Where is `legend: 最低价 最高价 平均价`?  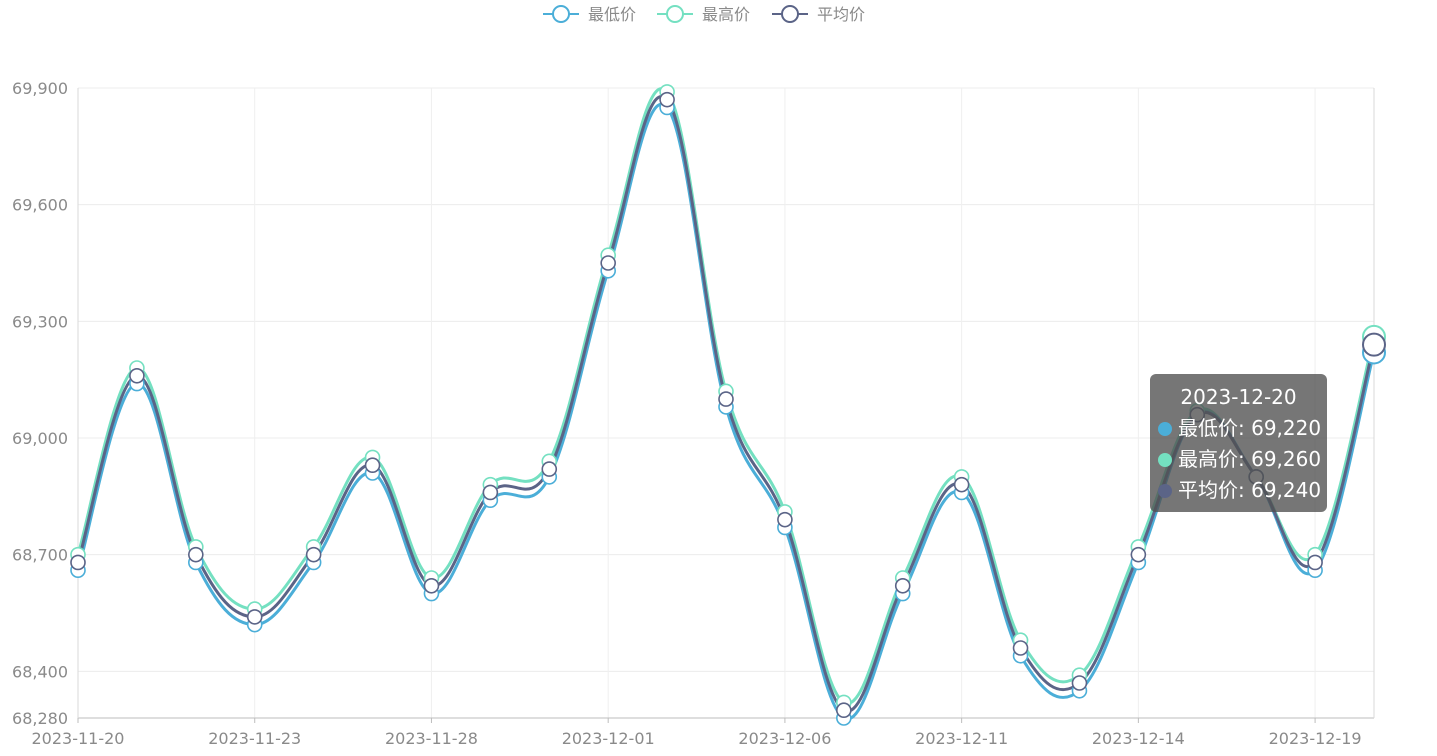 legend: 最低价 最高价 平均价 is located at coordinates (704, 14).